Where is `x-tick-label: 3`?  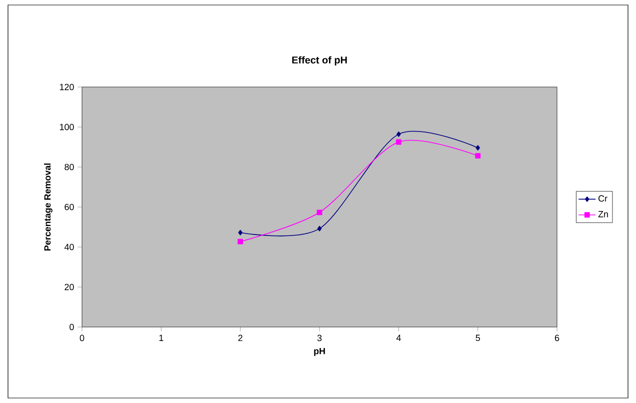
x-tick-label: 3 is located at coordinates (319, 338).